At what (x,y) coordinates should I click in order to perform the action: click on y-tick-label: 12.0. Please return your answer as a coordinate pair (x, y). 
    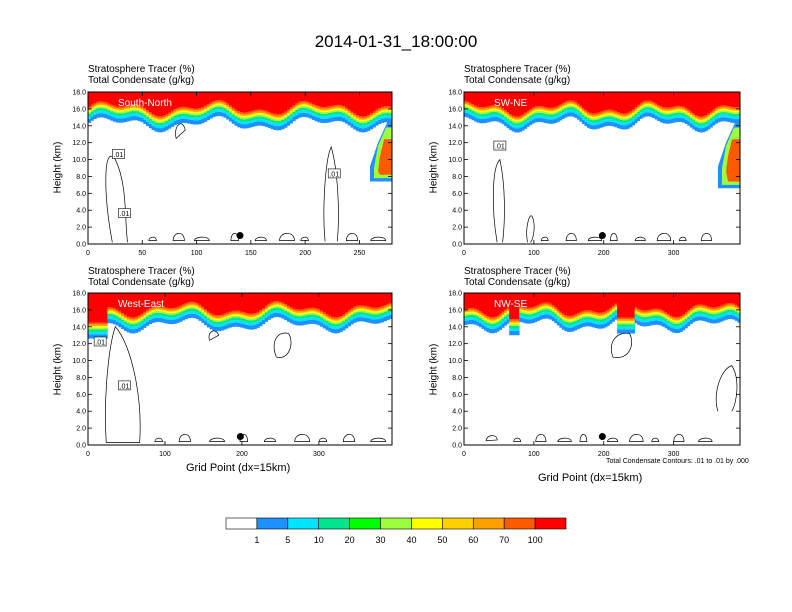
    Looking at the image, I should click on (79, 344).